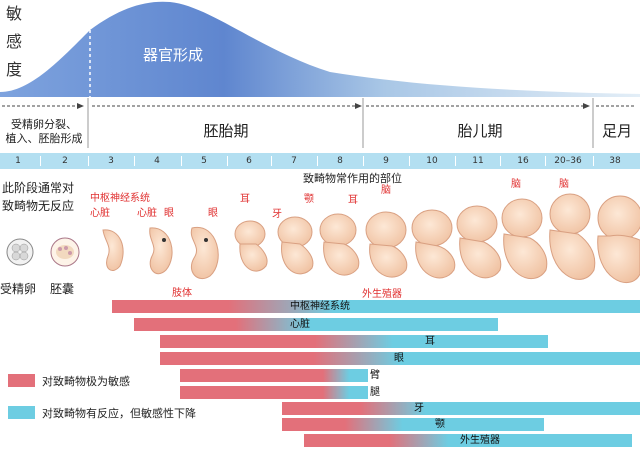 The image size is (640, 451). What do you see at coordinates (14, 41) in the screenshot?
I see `y-axis-char-2: 感` at bounding box center [14, 41].